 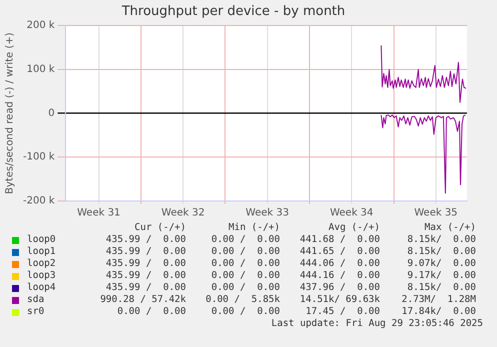 I want to click on x-tick-label: Week 35, so click(x=436, y=213).